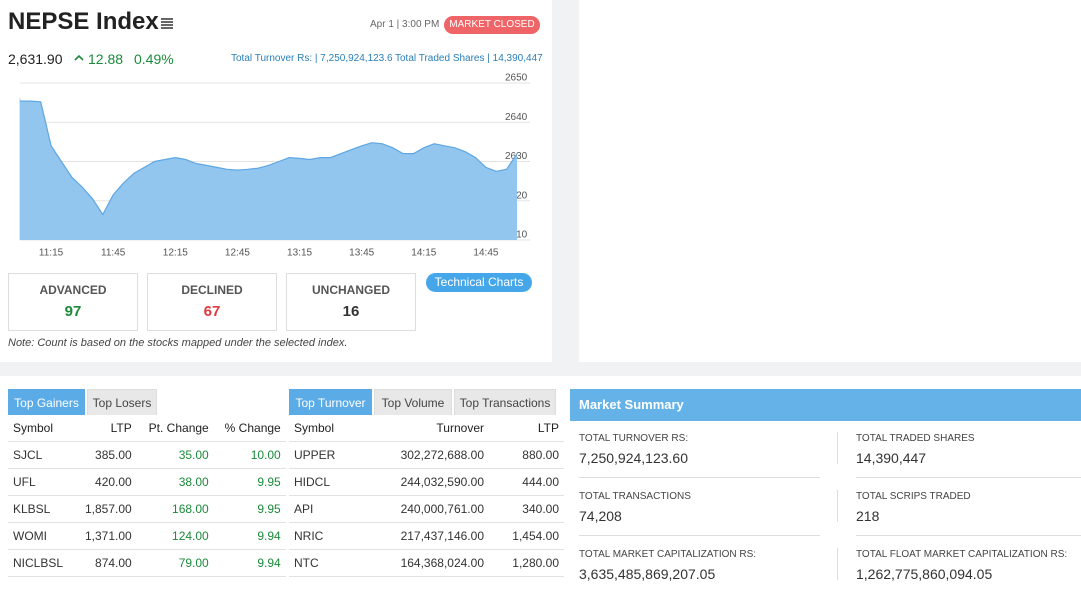  I want to click on table-cell: 874.00, so click(108, 563).